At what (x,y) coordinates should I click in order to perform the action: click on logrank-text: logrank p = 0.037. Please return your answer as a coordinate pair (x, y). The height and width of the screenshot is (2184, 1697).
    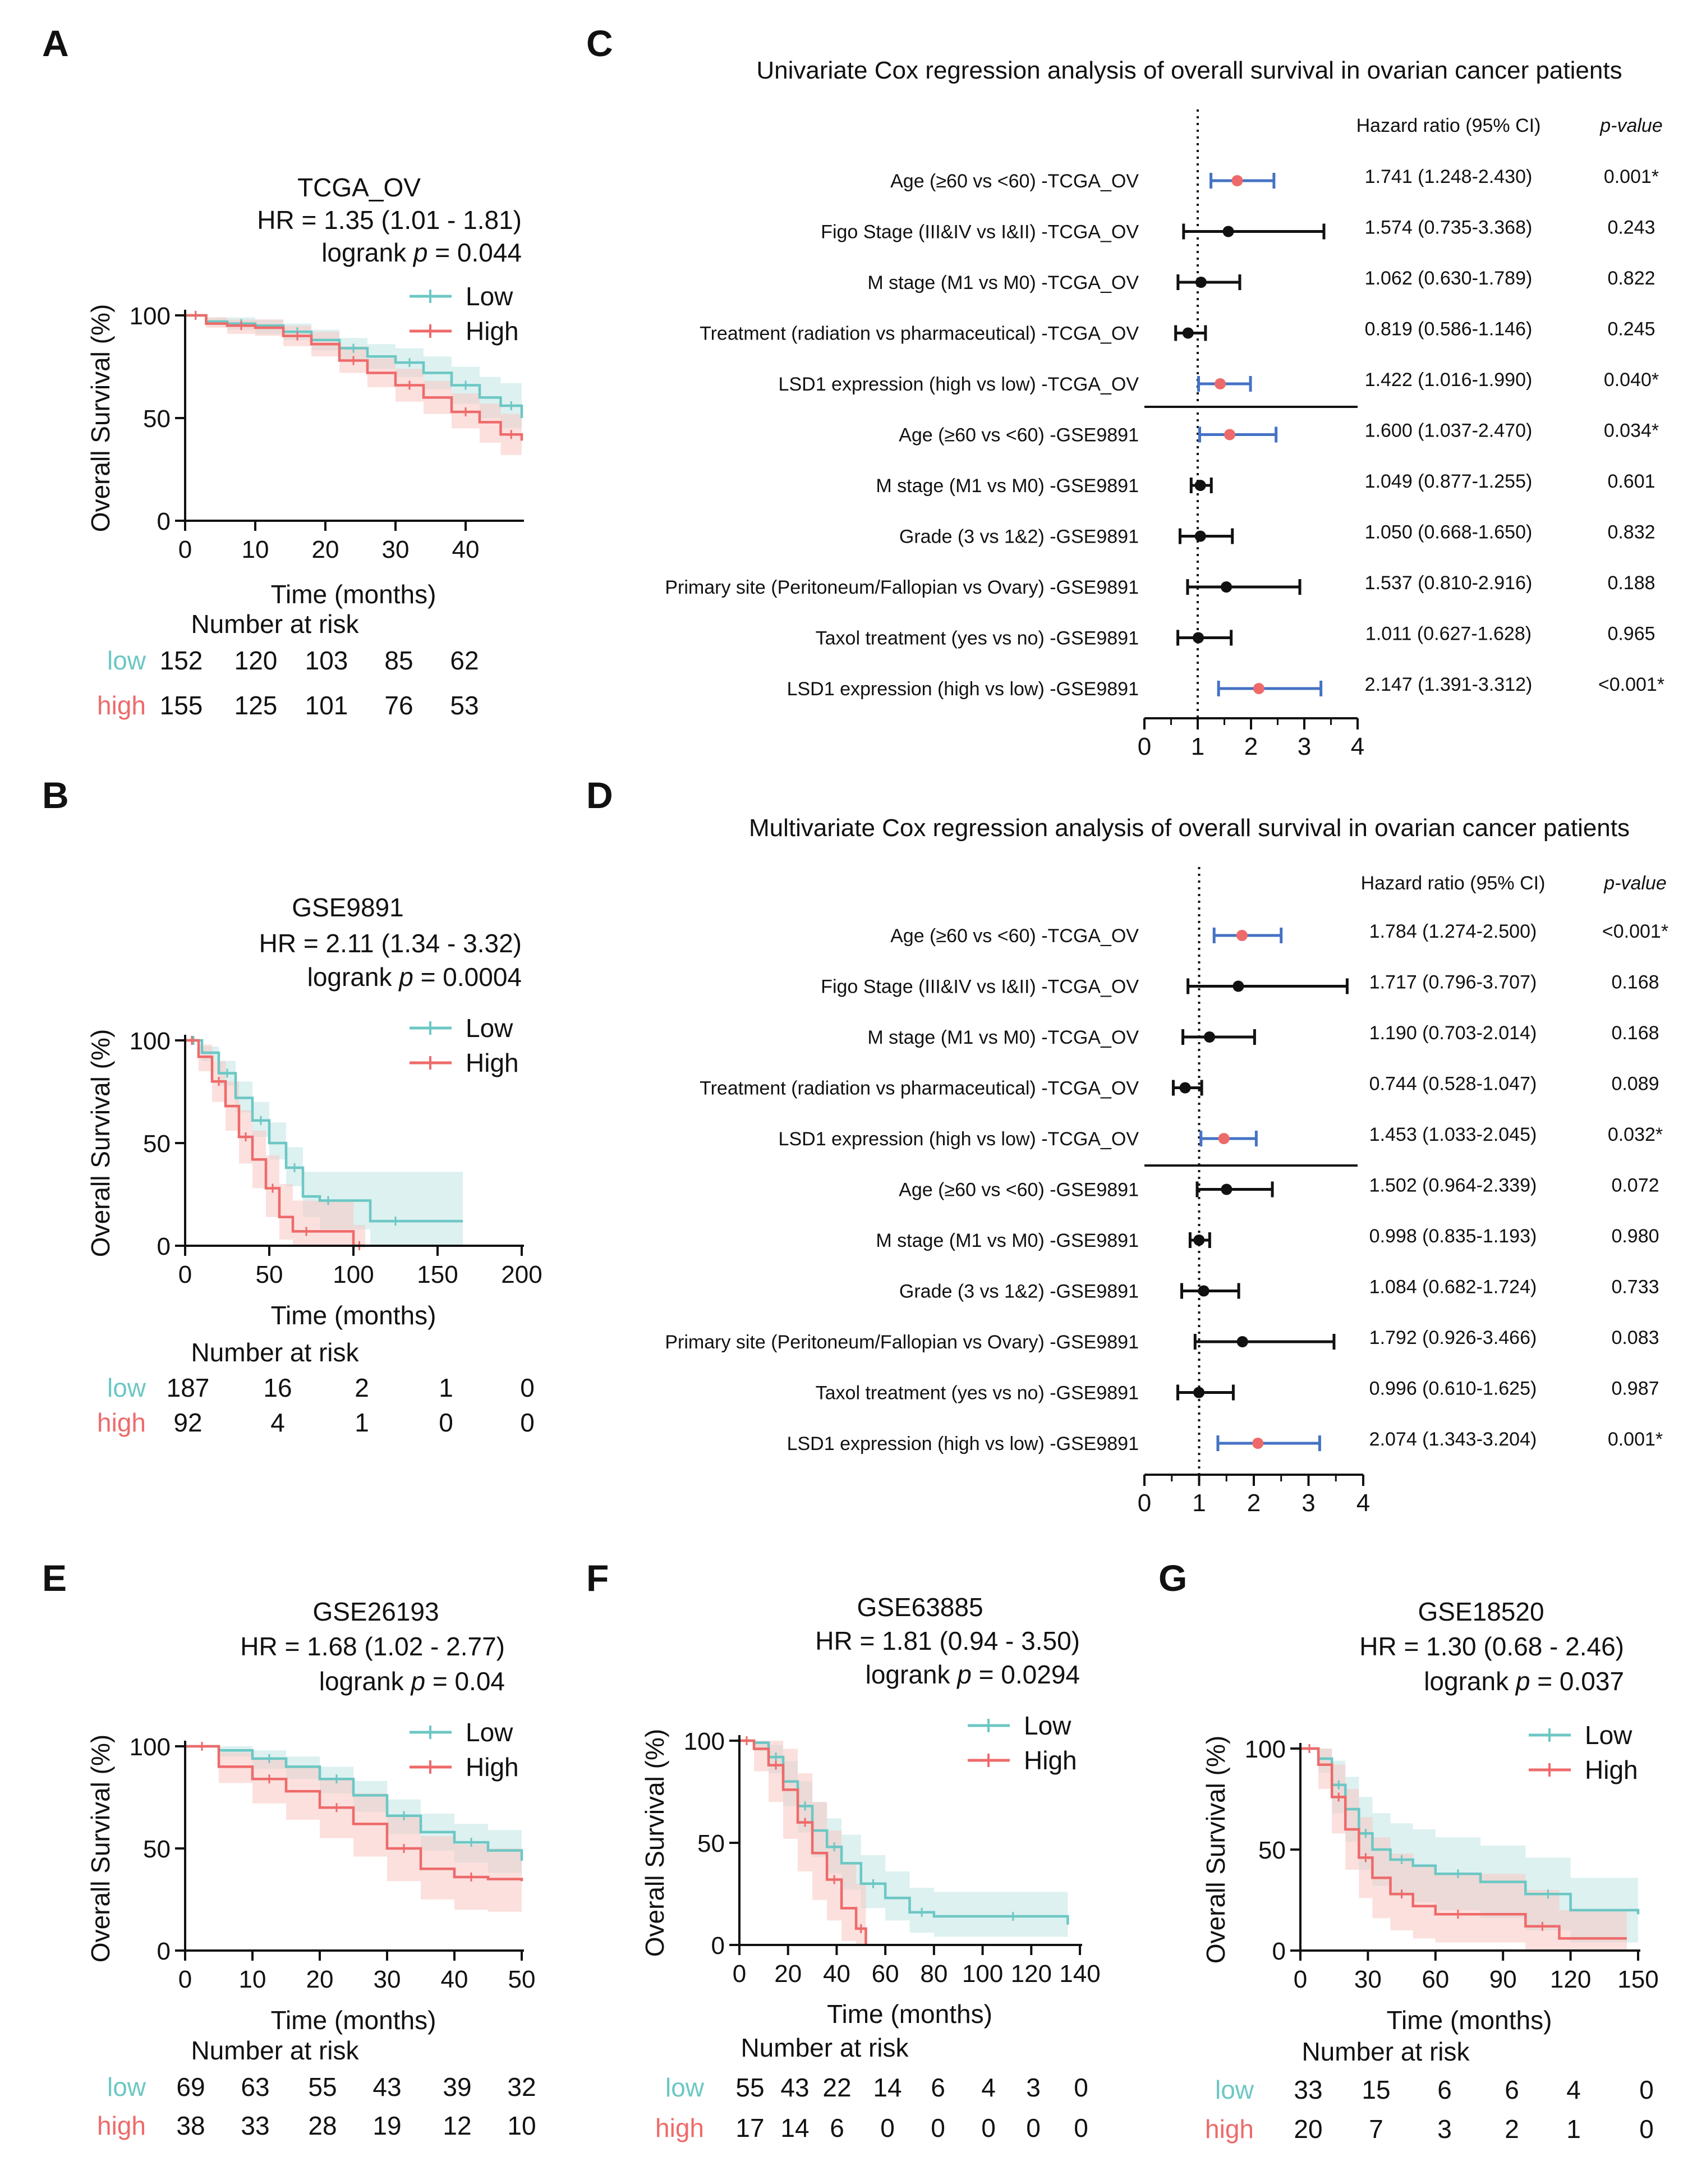
    Looking at the image, I should click on (1524, 1681).